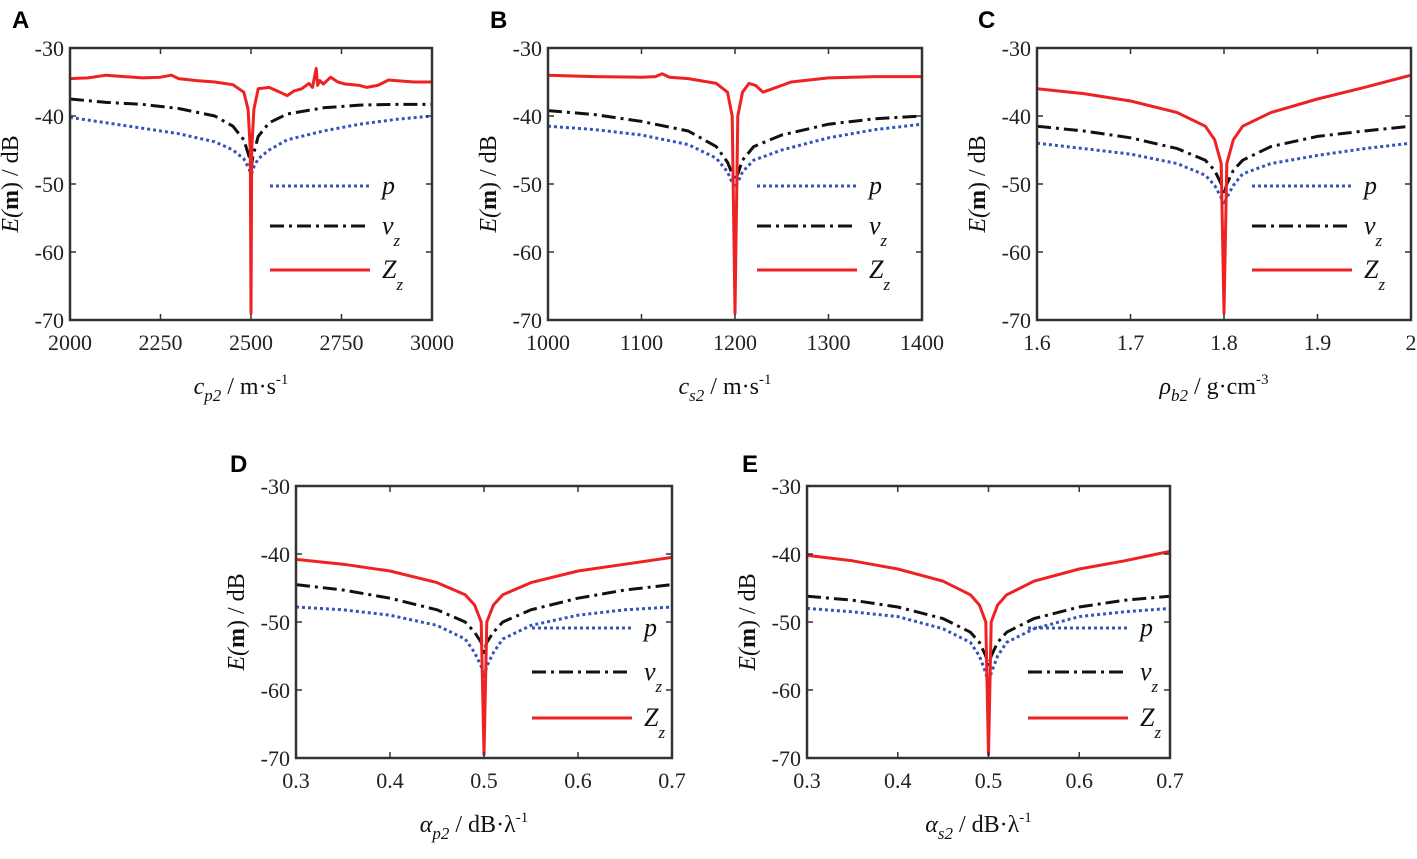 The width and height of the screenshot is (1417, 859). Describe the element at coordinates (1180, 395) in the screenshot. I see `x-label-subscript: b2` at that location.